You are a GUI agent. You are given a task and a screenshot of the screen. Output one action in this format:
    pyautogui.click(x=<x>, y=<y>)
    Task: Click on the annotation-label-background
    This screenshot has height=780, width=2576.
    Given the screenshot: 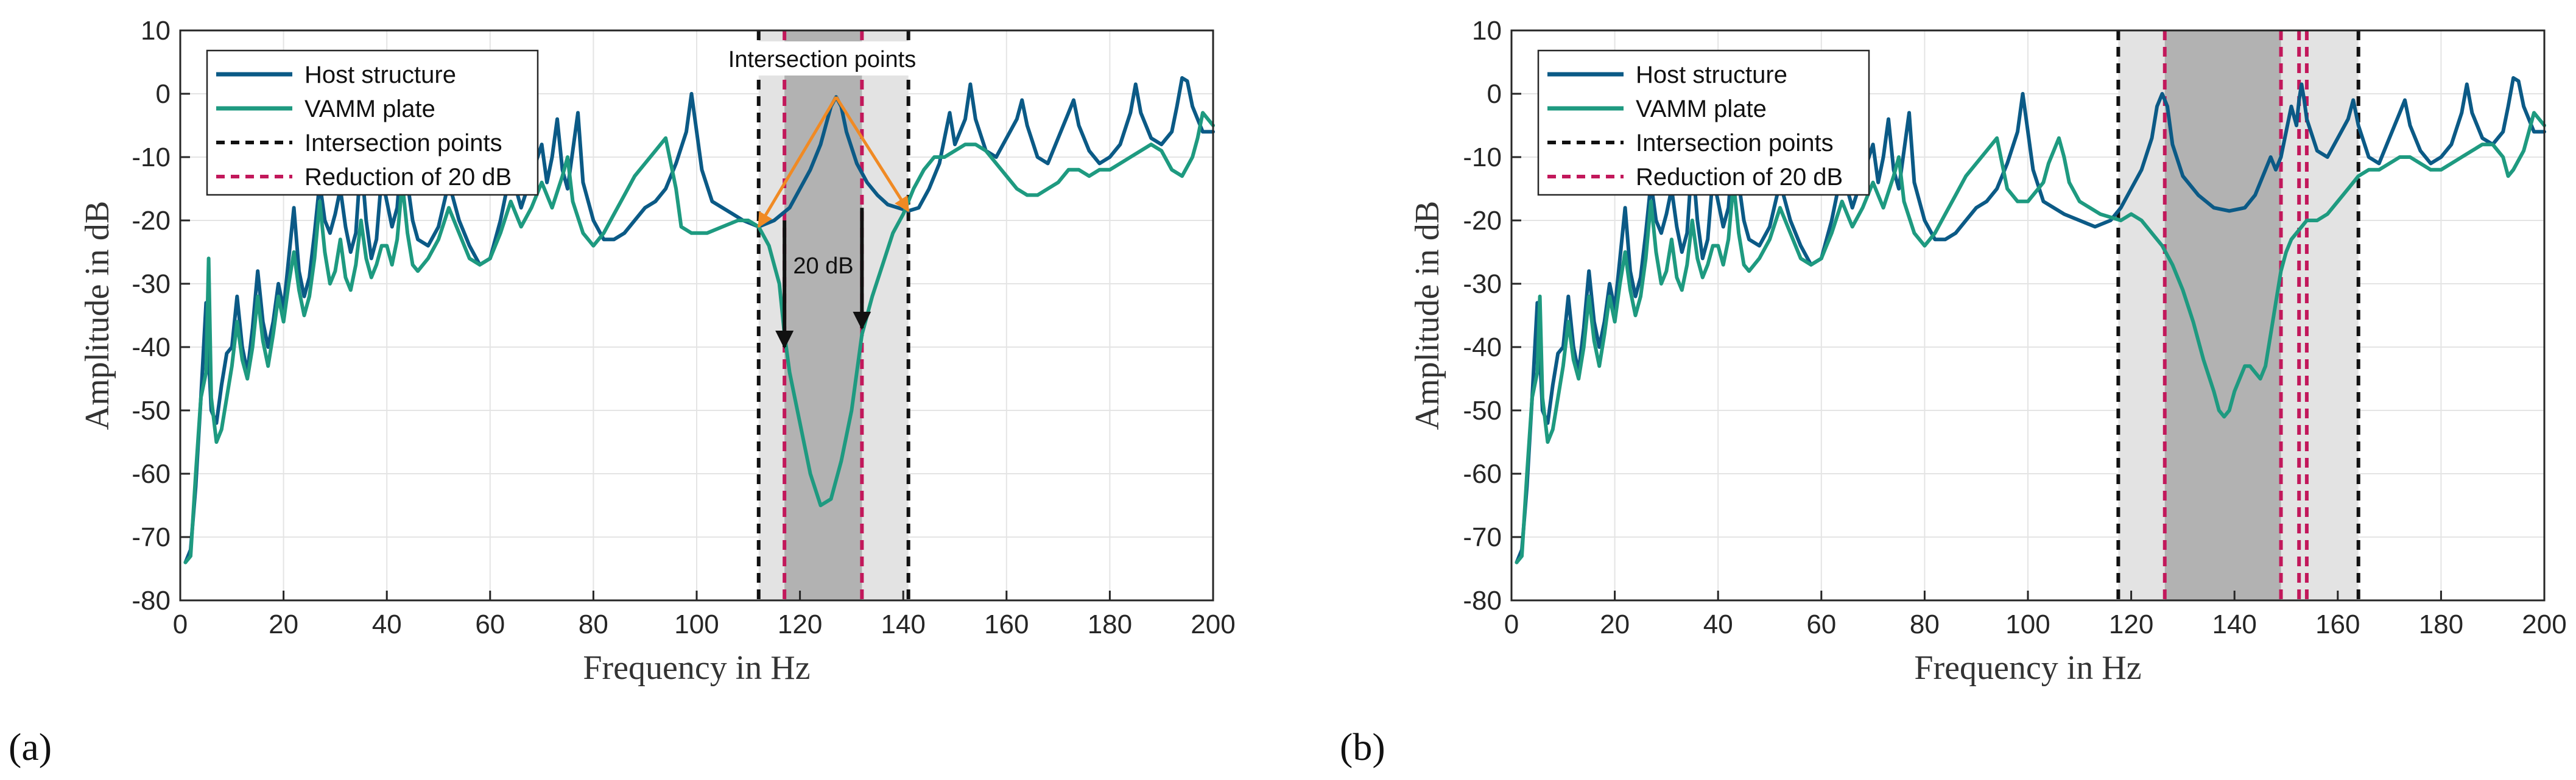 What is the action you would take?
    pyautogui.click(x=822, y=58)
    